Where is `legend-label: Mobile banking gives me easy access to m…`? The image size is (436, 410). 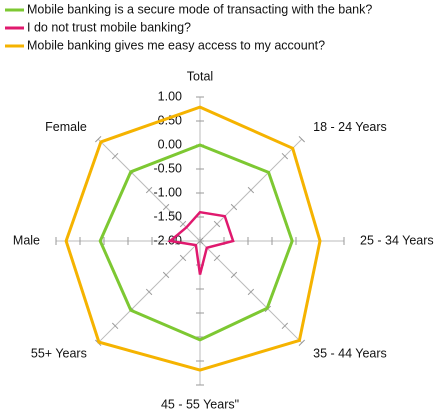 legend-label: Mobile banking gives me easy access to m… is located at coordinates (176, 45).